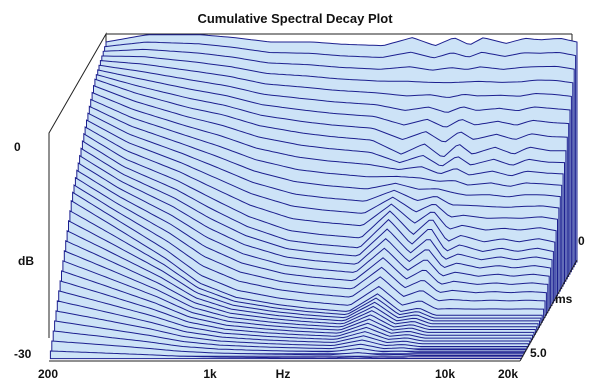 Image resolution: width=593 pixels, height=383 pixels. I want to click on z-axis-label: ms, so click(564, 299).